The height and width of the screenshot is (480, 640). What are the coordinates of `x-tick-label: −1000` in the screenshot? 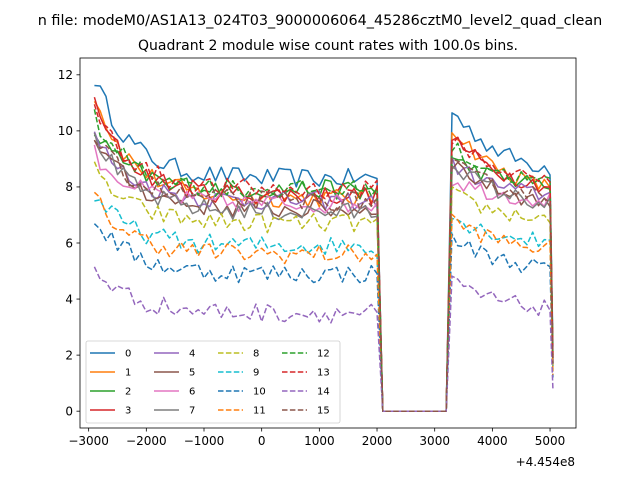 It's located at (204, 441).